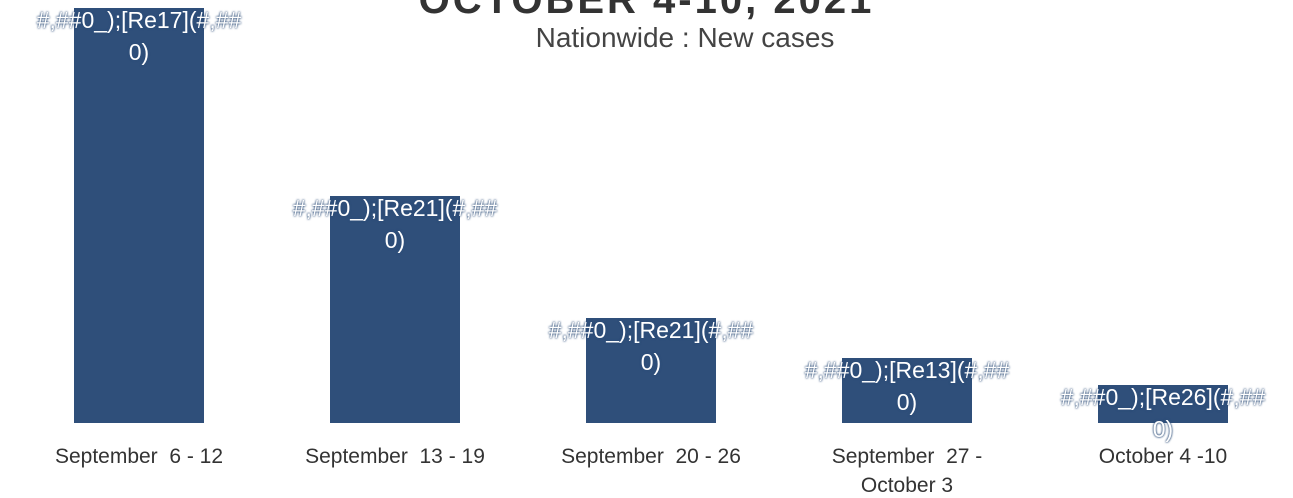 The height and width of the screenshot is (498, 1293). I want to click on data-label: #,##0_);[Re17](#,##0), so click(139, 36).